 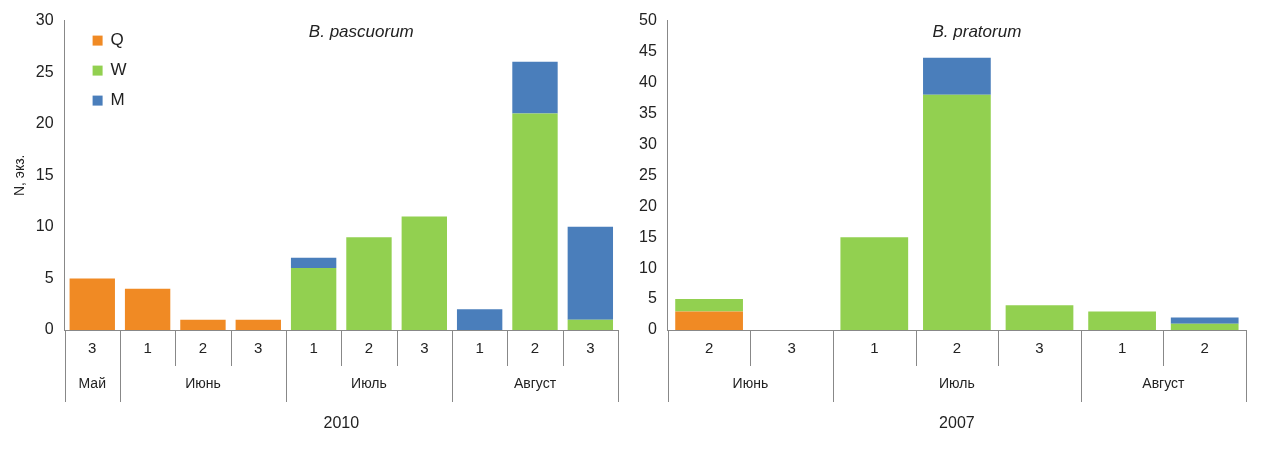 I want to click on y-tick-label: 35, so click(x=648, y=112).